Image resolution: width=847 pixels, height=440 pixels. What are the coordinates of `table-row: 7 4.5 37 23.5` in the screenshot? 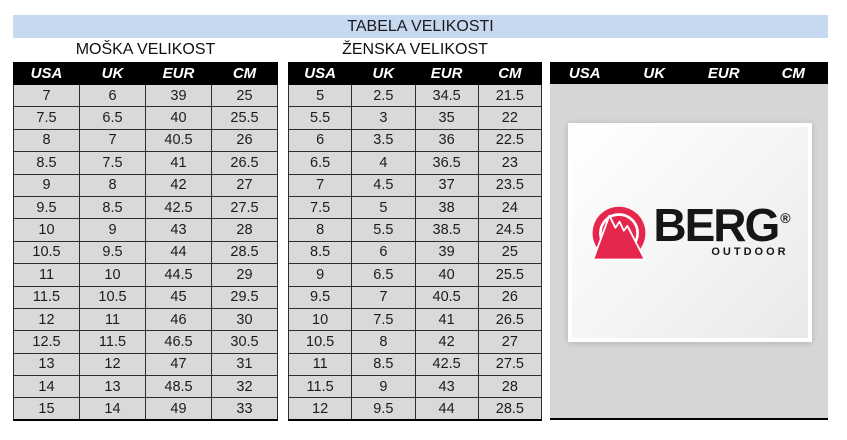 It's located at (415, 185).